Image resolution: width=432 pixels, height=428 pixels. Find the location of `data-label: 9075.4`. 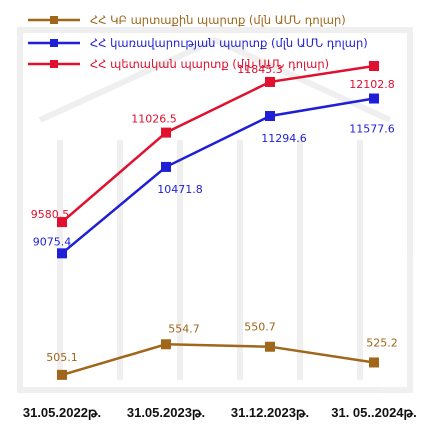

data-label: 9075.4 is located at coordinates (52, 241).